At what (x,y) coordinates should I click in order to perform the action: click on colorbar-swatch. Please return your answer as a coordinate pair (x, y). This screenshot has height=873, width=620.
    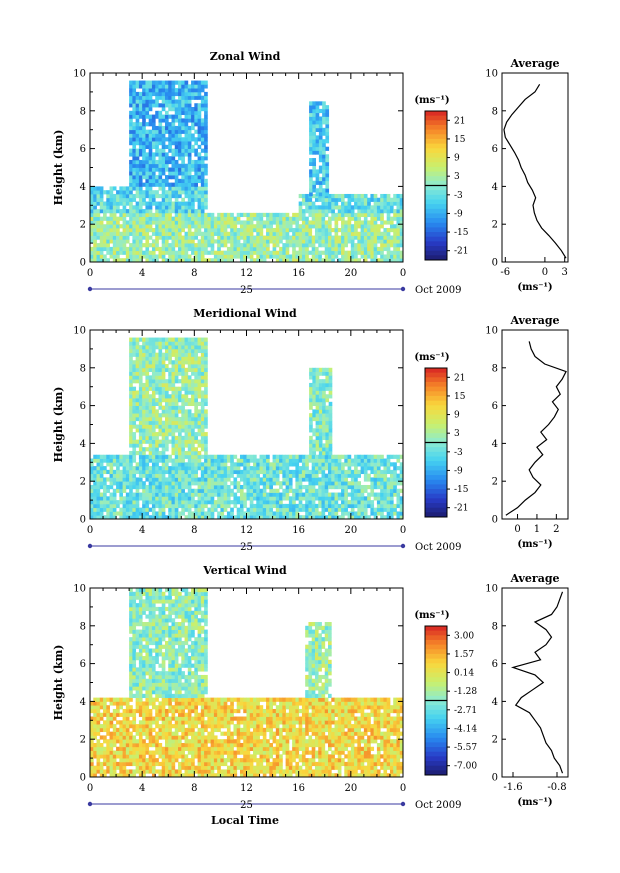
    Looking at the image, I should click on (436, 249).